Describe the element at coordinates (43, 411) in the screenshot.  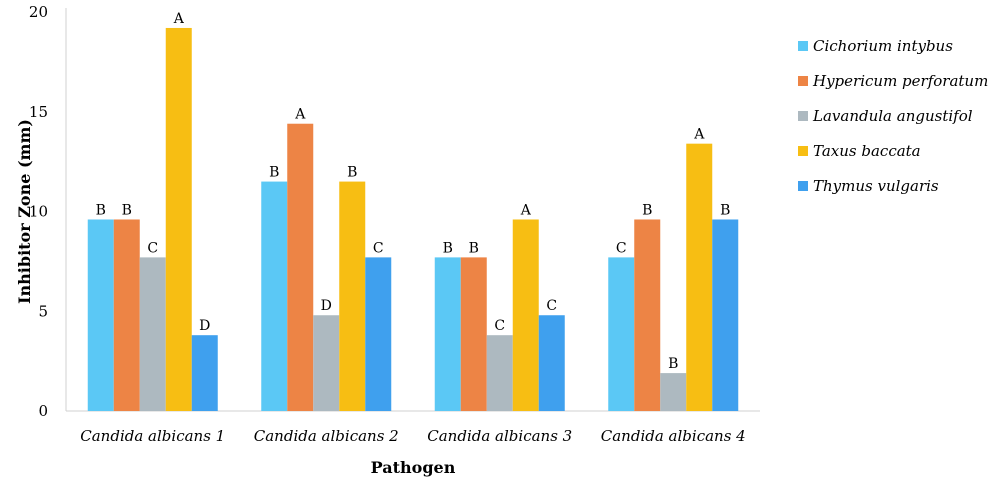
I see `y-tick-label: 0` at that location.